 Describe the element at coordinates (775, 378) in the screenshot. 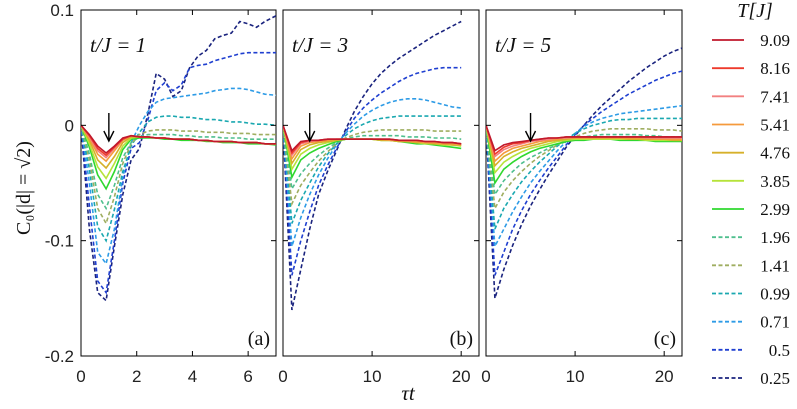

I see `legend-label: 0.25` at that location.